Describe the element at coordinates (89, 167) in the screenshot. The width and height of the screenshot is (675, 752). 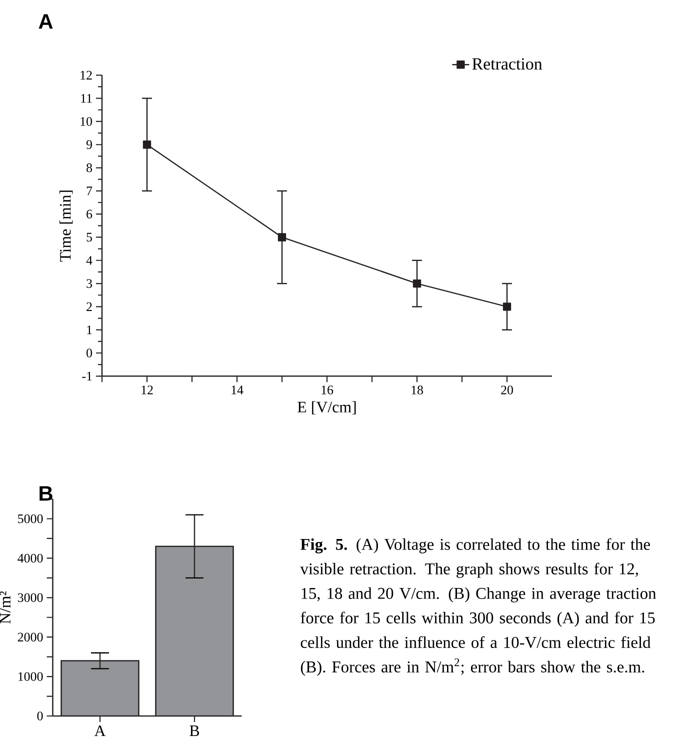
I see `y-tick-label: 8` at that location.